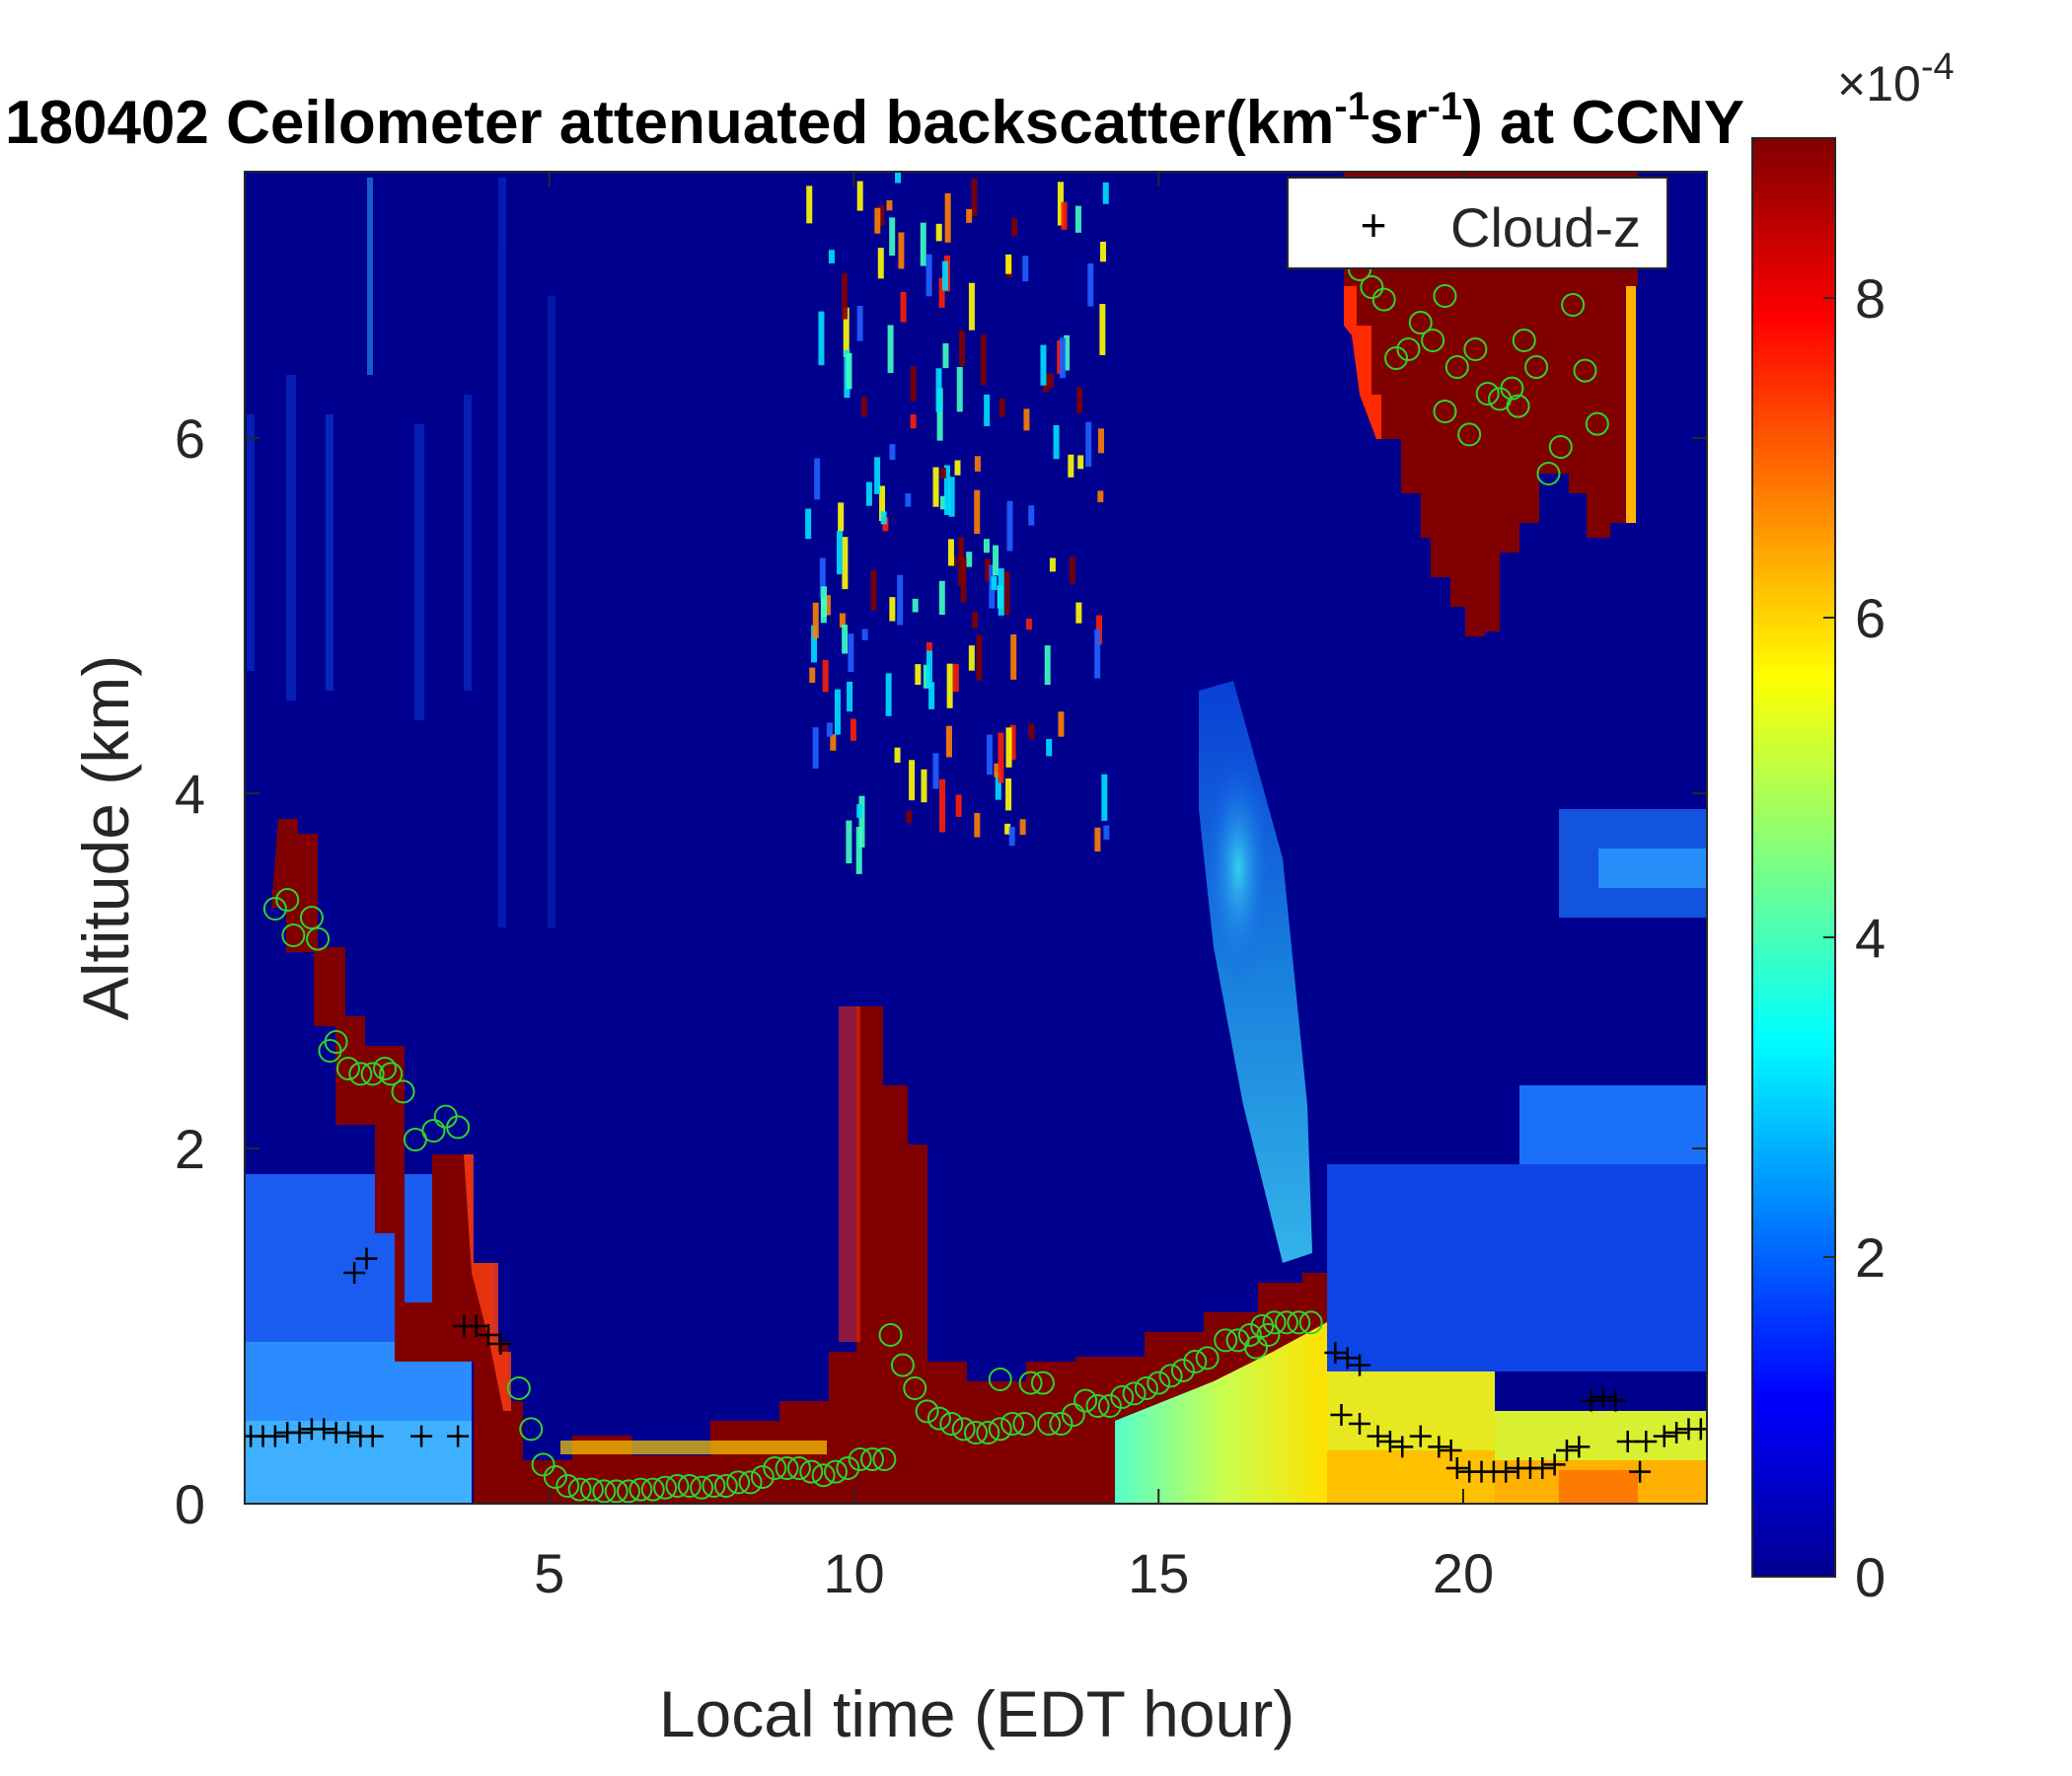 The image size is (2072, 1776). Describe the element at coordinates (1853, 827) in the screenshot. I see `colorbar: 0 2 4 6 8 ×10⁻⁴` at that location.